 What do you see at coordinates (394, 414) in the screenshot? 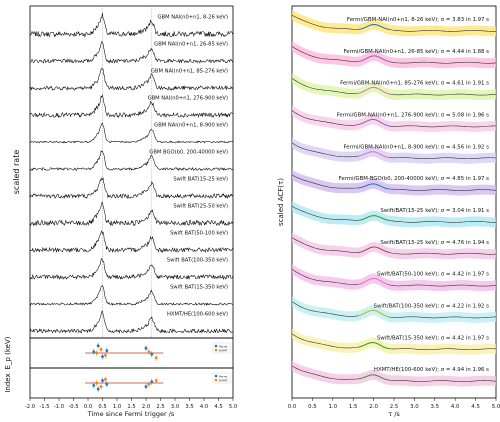
I see `right-xlabel: τ /s` at bounding box center [394, 414].